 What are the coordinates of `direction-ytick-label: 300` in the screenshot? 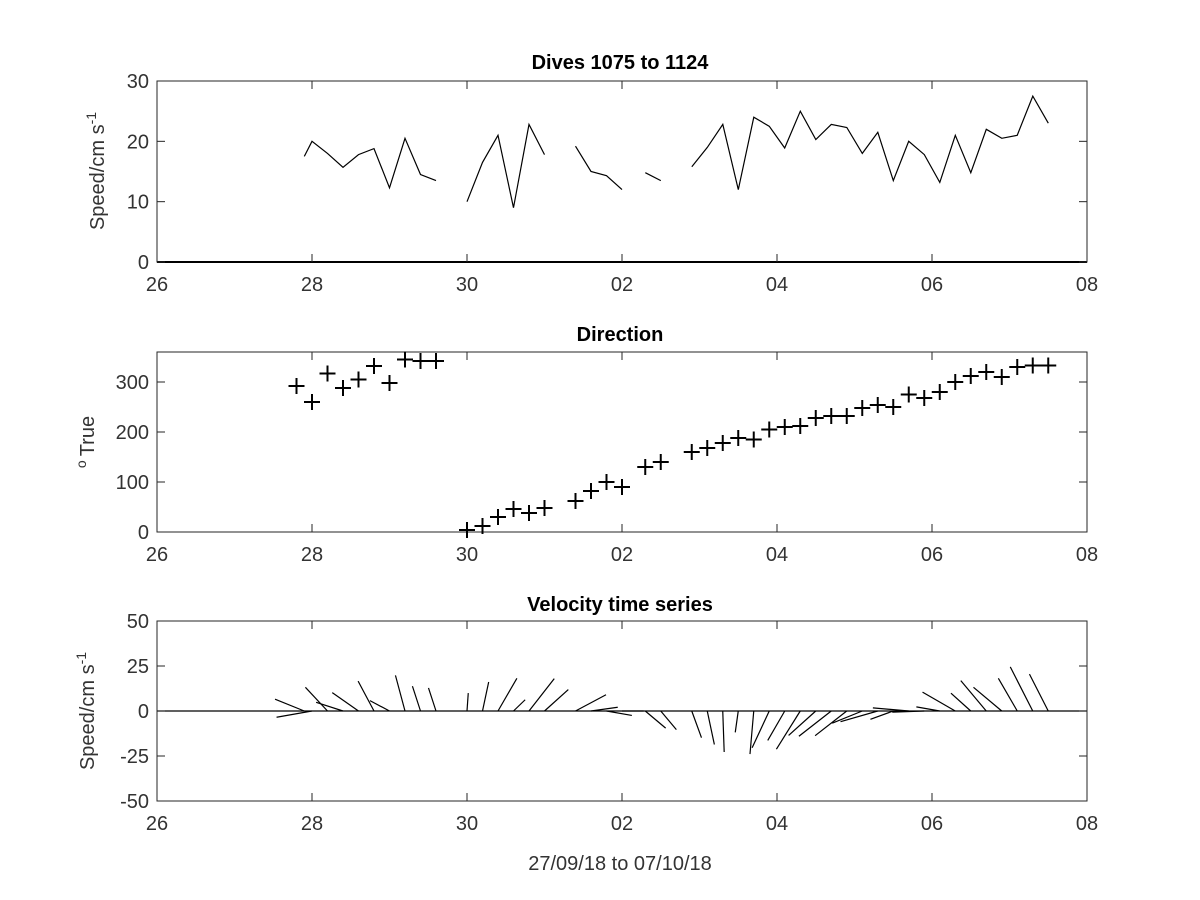 It's located at (132, 383).